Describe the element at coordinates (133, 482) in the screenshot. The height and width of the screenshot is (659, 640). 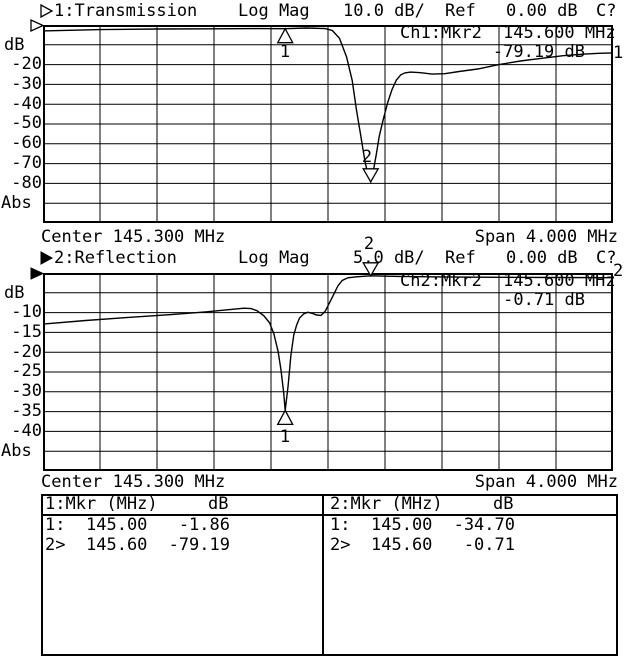
I see `ch2-center: Center 145.300 MHz` at that location.